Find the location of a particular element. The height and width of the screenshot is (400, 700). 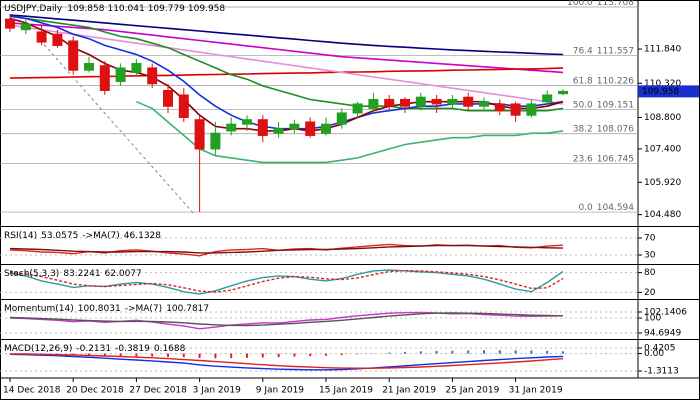

series-name: RSI(14) is located at coordinates (20, 236).